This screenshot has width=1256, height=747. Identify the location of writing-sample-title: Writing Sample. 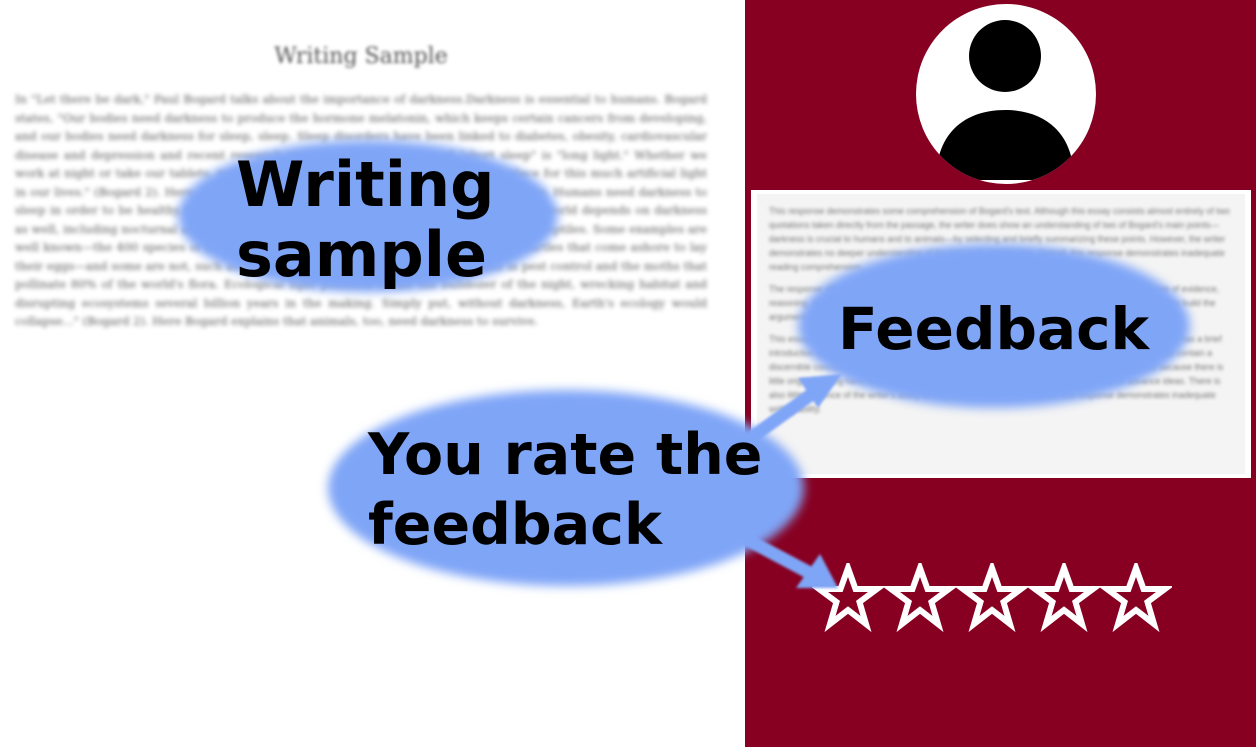
(361, 56).